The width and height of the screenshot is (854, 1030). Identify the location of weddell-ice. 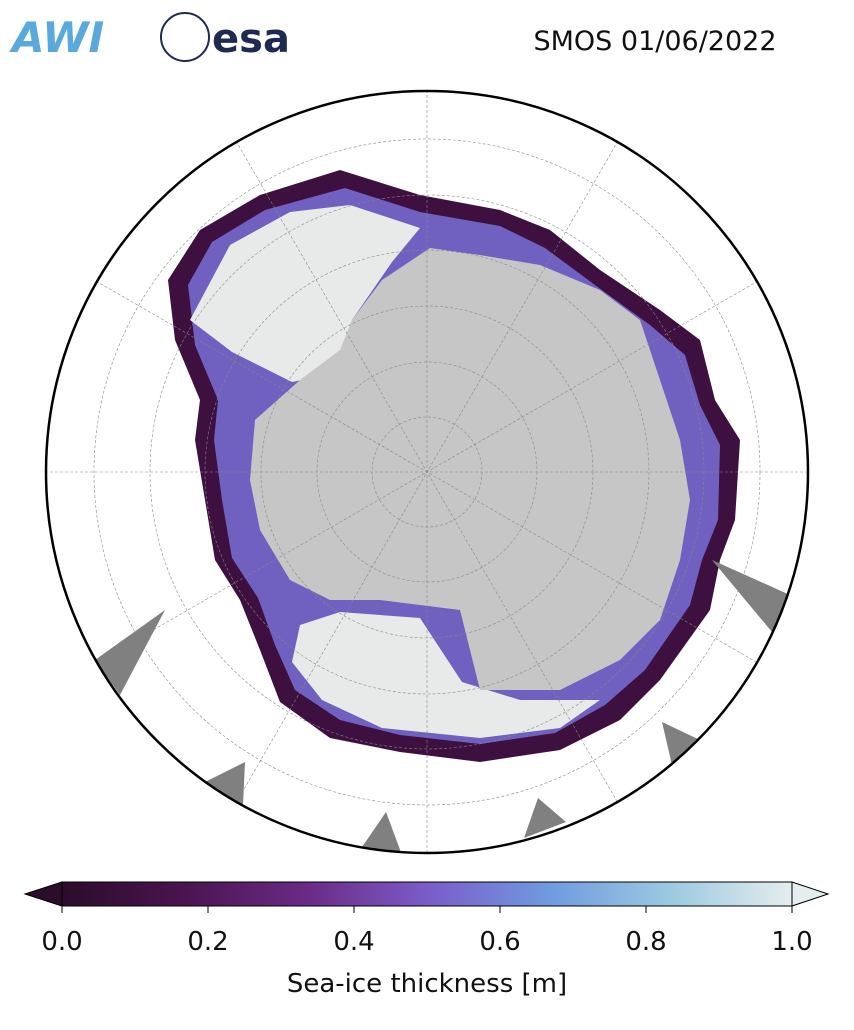
(305, 293).